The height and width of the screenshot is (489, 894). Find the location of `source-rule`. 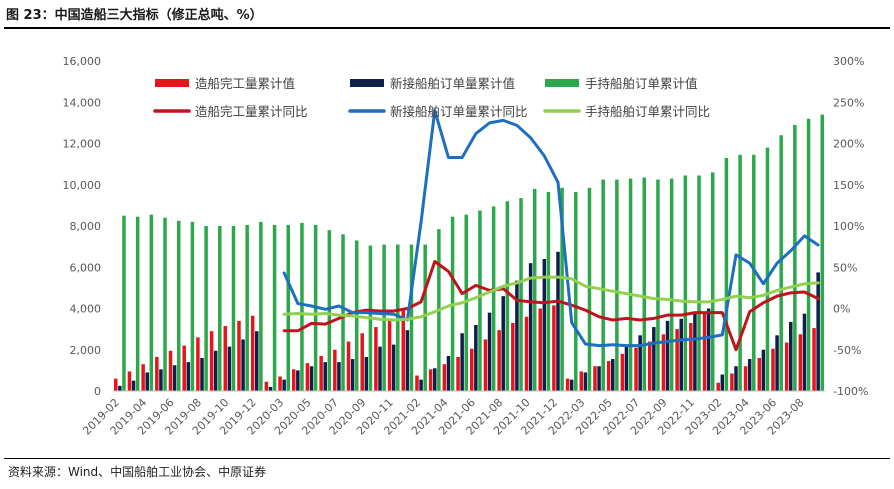

source-rule is located at coordinates (447, 458).